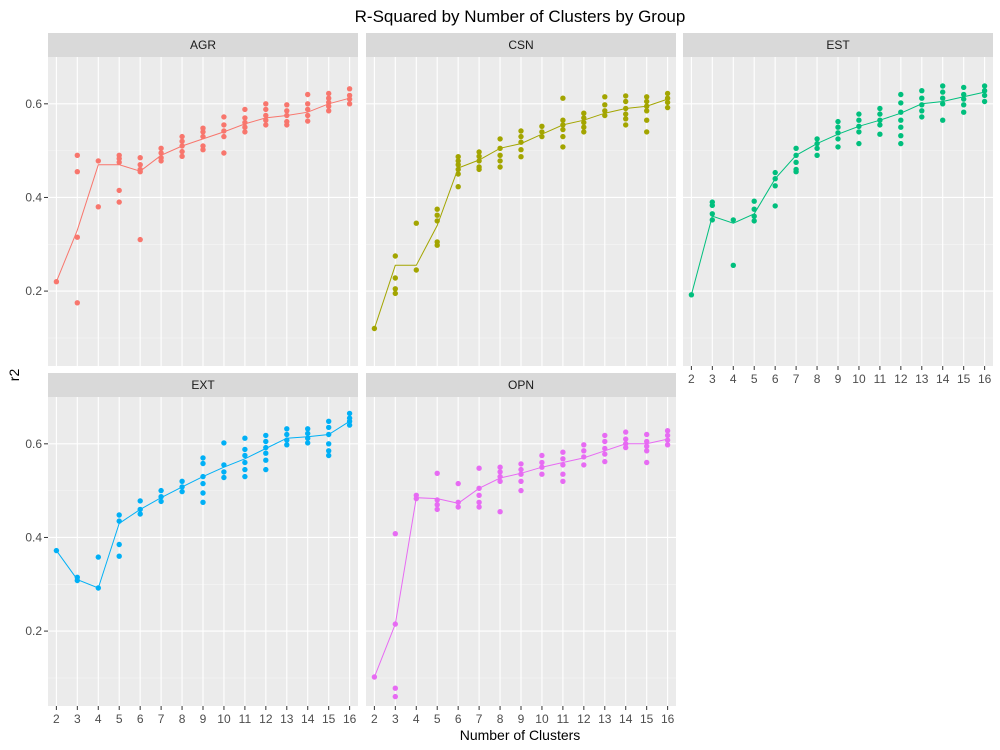 The width and height of the screenshot is (1000, 750). I want to click on strip-opn, so click(521, 385).